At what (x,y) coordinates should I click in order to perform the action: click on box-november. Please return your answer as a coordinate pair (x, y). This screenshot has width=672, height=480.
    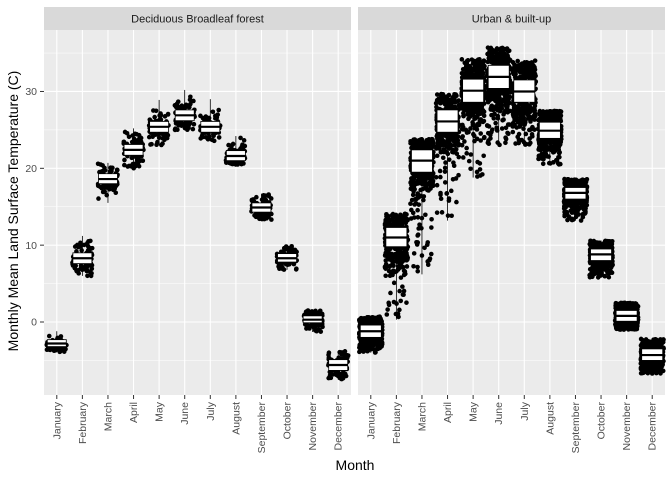
    Looking at the image, I should click on (312, 320).